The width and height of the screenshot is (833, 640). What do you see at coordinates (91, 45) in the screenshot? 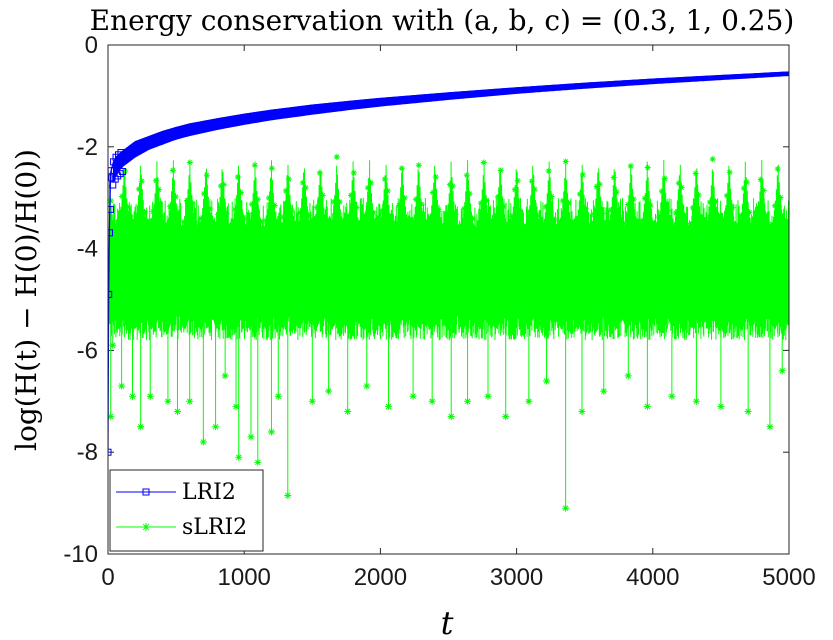
I see `y-tick-label: 0` at bounding box center [91, 45].